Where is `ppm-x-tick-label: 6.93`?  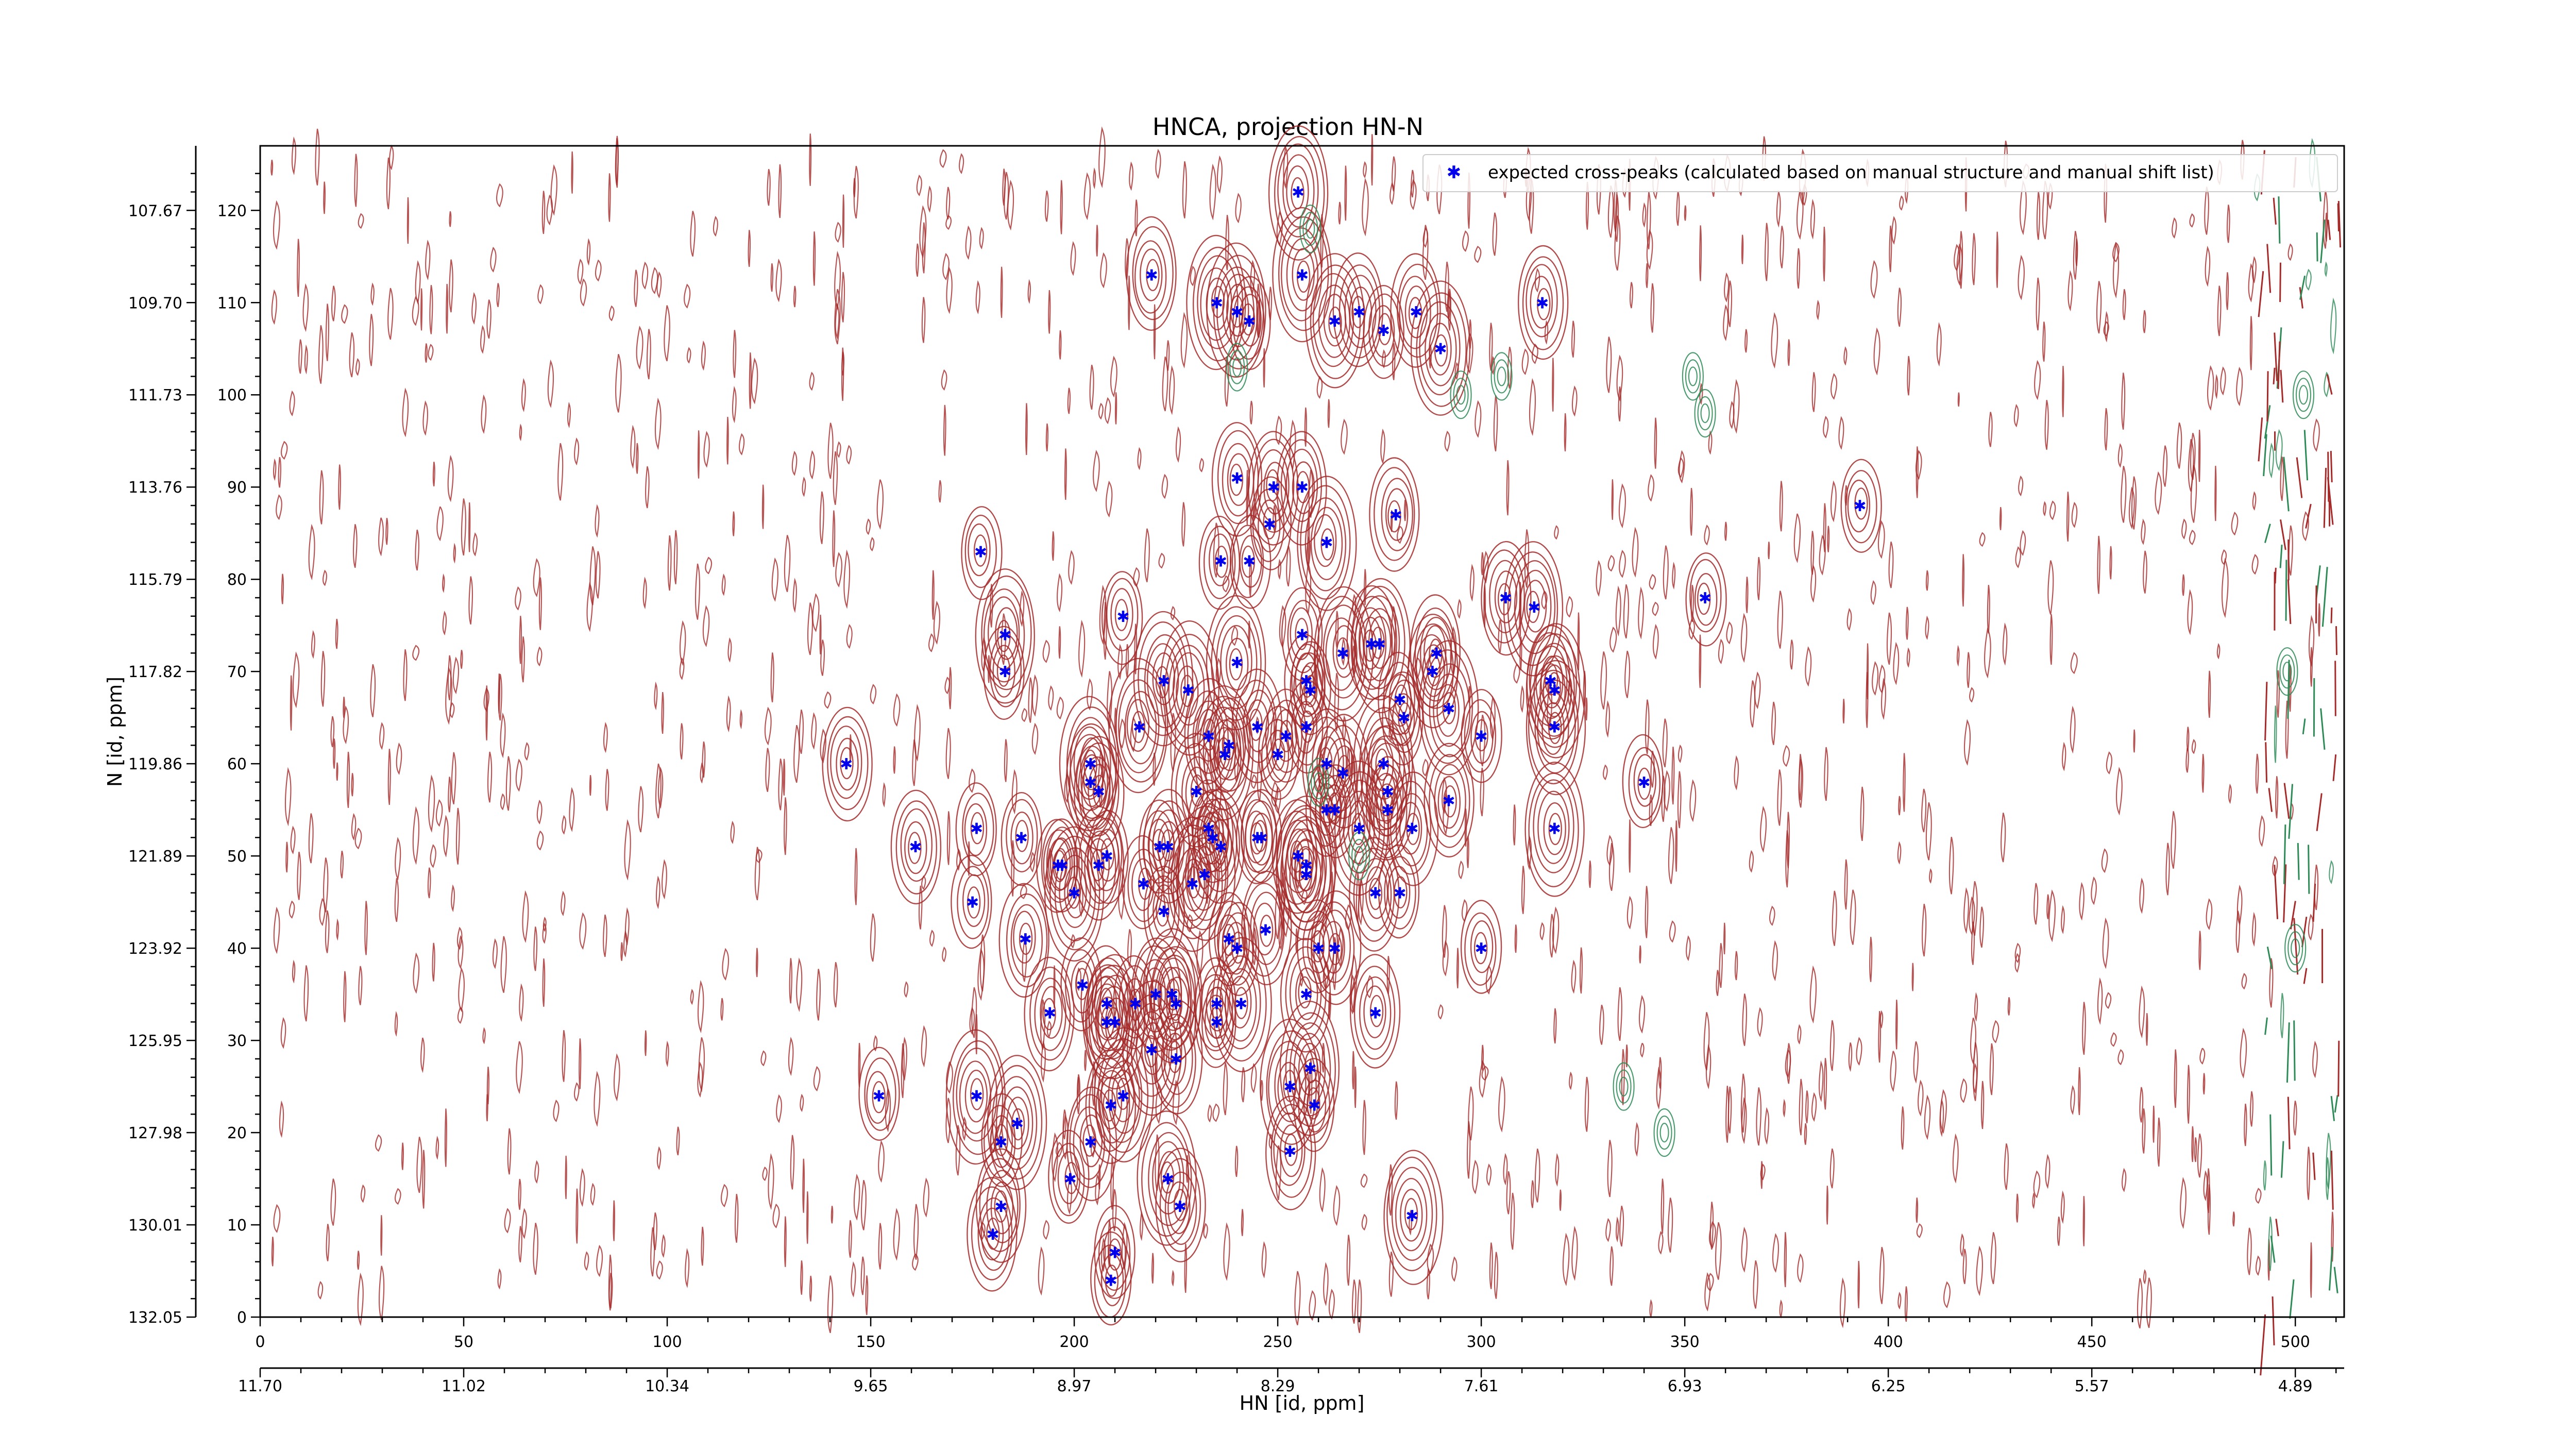
ppm-x-tick-label: 6.93 is located at coordinates (1685, 1386).